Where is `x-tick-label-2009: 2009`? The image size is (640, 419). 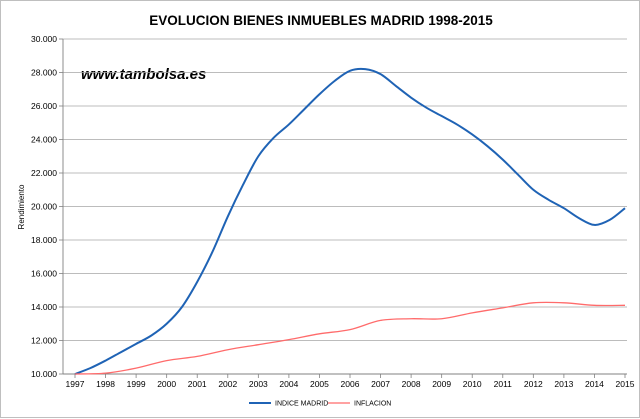
x-tick-label-2009: 2009 is located at coordinates (441, 384).